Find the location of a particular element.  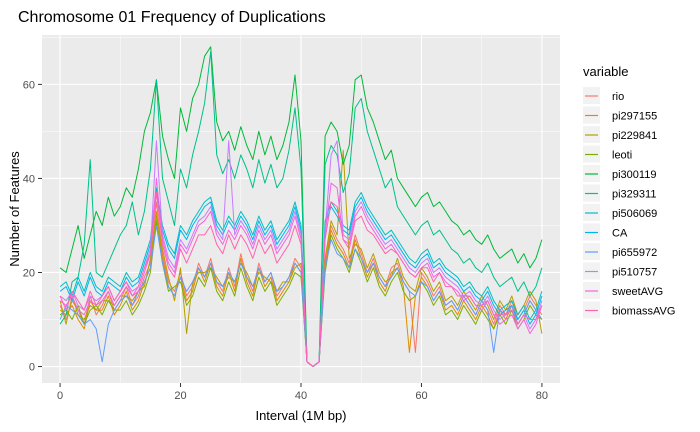

y-axis-title: Number of Features is located at coordinates (14, 209).